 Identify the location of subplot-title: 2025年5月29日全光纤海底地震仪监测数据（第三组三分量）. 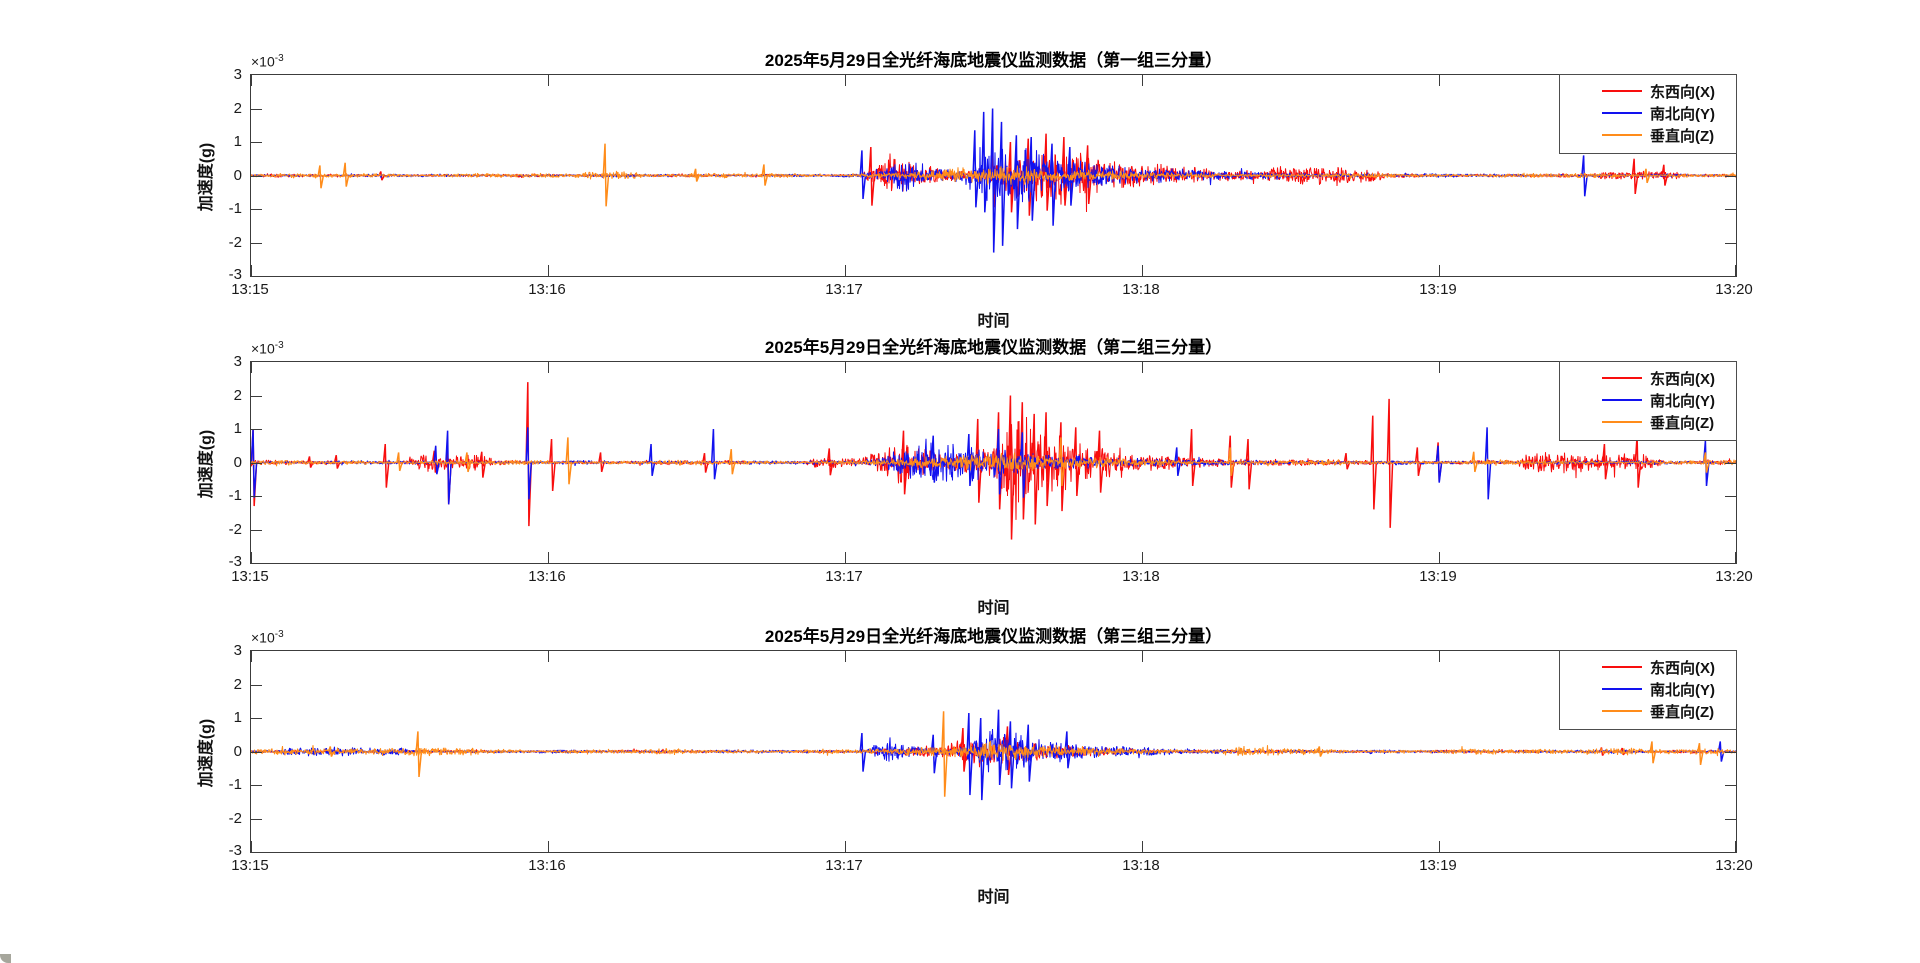
(993, 636).